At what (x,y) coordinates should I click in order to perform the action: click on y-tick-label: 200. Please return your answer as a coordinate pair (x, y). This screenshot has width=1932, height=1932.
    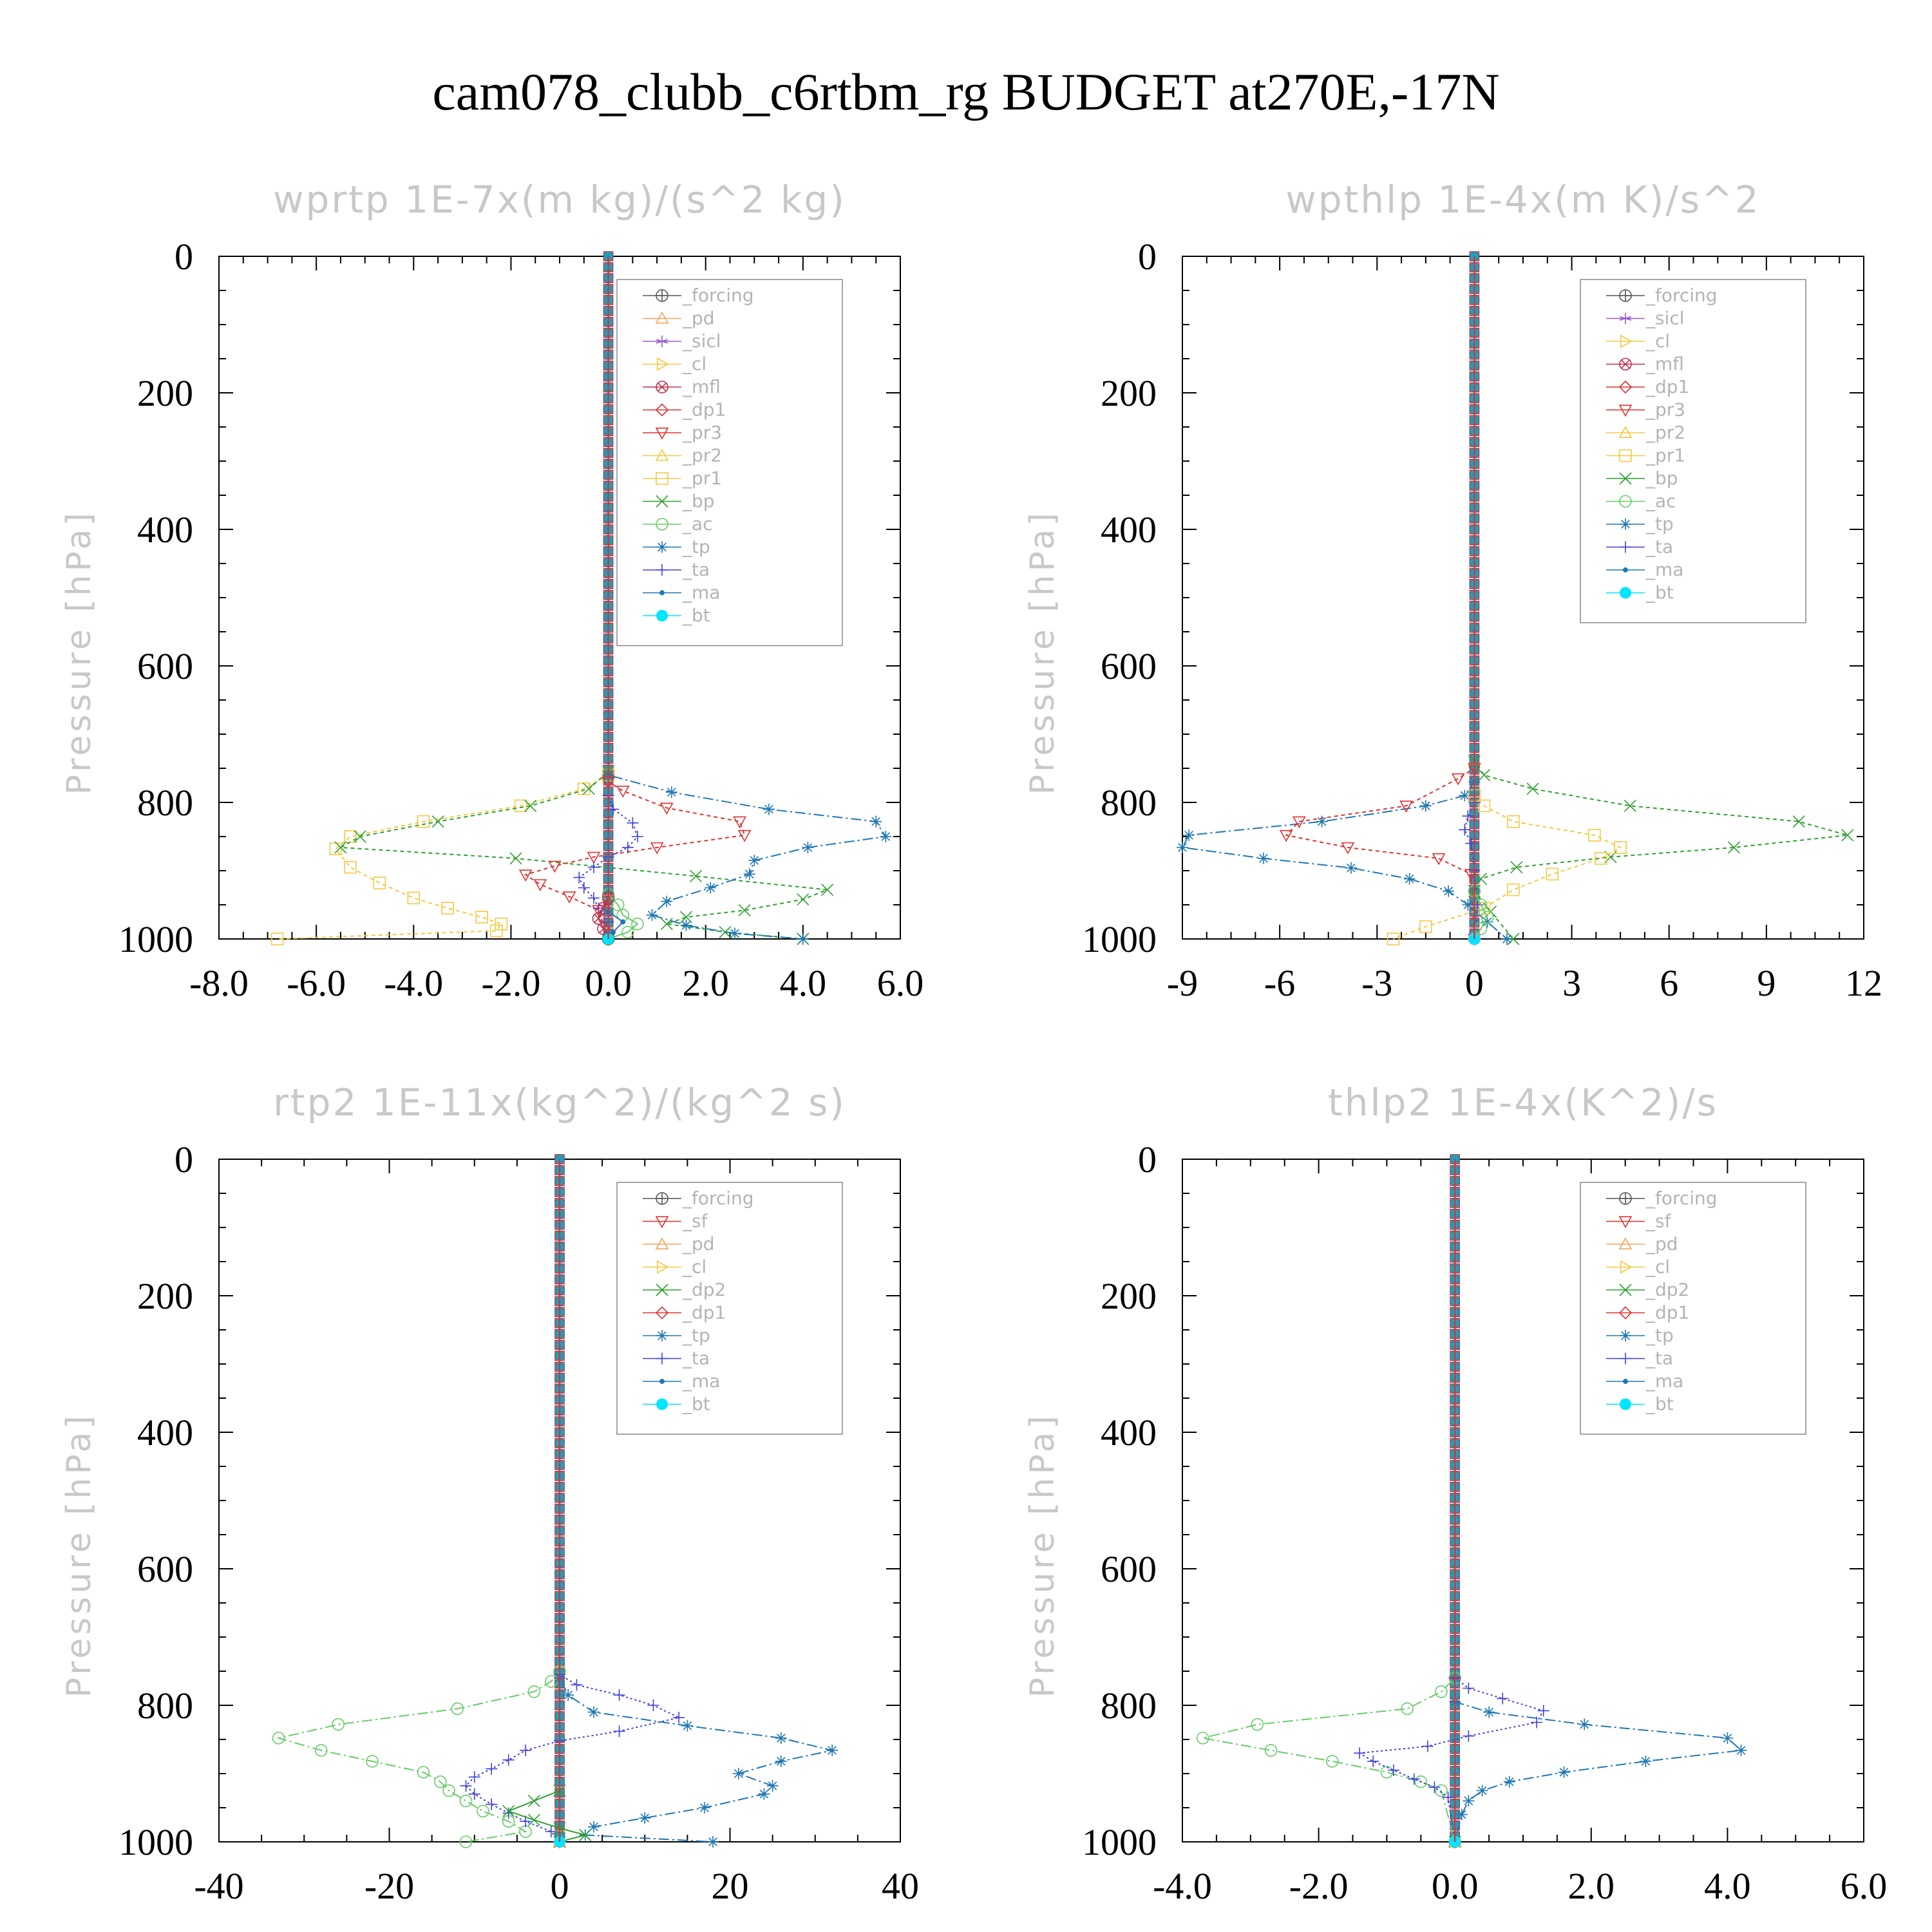
    Looking at the image, I should click on (165, 1296).